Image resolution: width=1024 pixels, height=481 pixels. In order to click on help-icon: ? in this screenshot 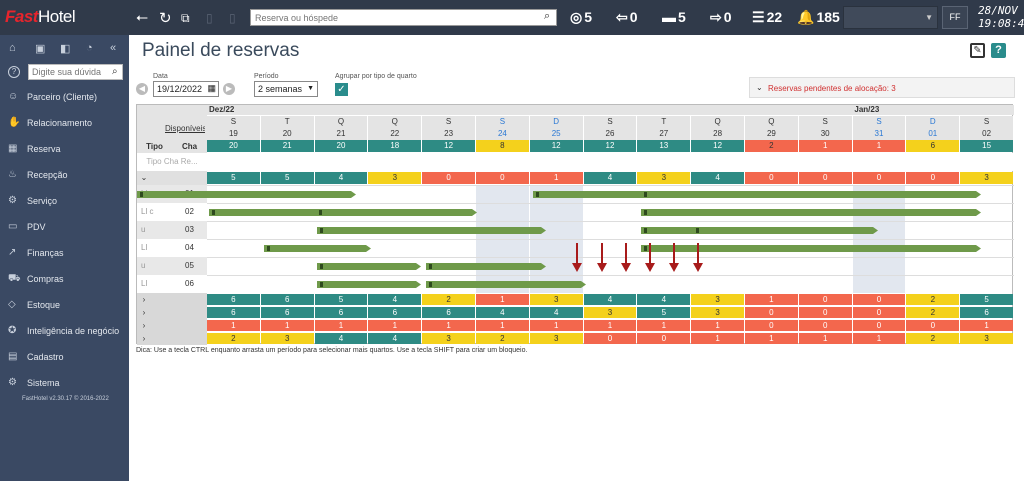, I will do `click(998, 50)`.